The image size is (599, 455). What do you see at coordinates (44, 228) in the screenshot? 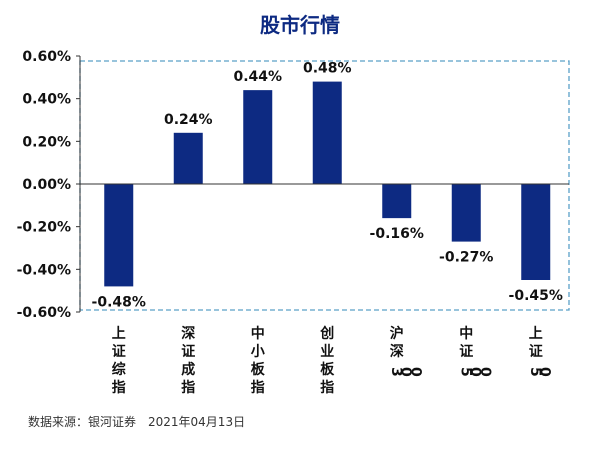
I see `y-tick-label: -0.20%` at bounding box center [44, 228].